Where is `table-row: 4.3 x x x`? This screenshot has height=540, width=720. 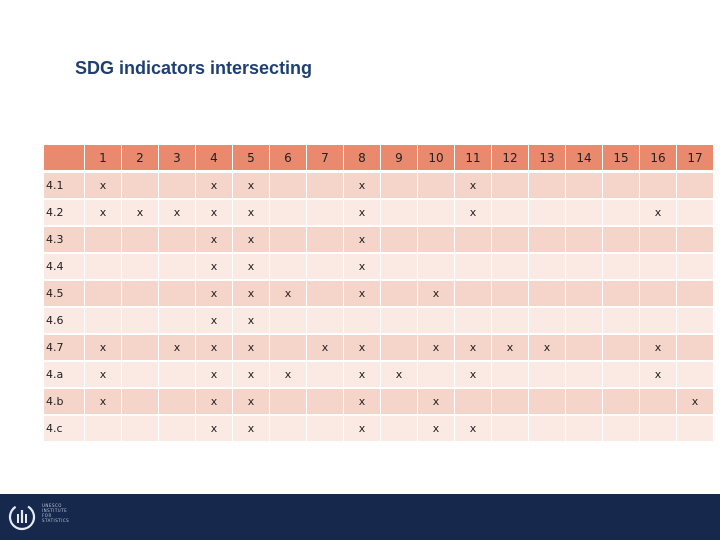
table-row: 4.3 x x x is located at coordinates (378, 240).